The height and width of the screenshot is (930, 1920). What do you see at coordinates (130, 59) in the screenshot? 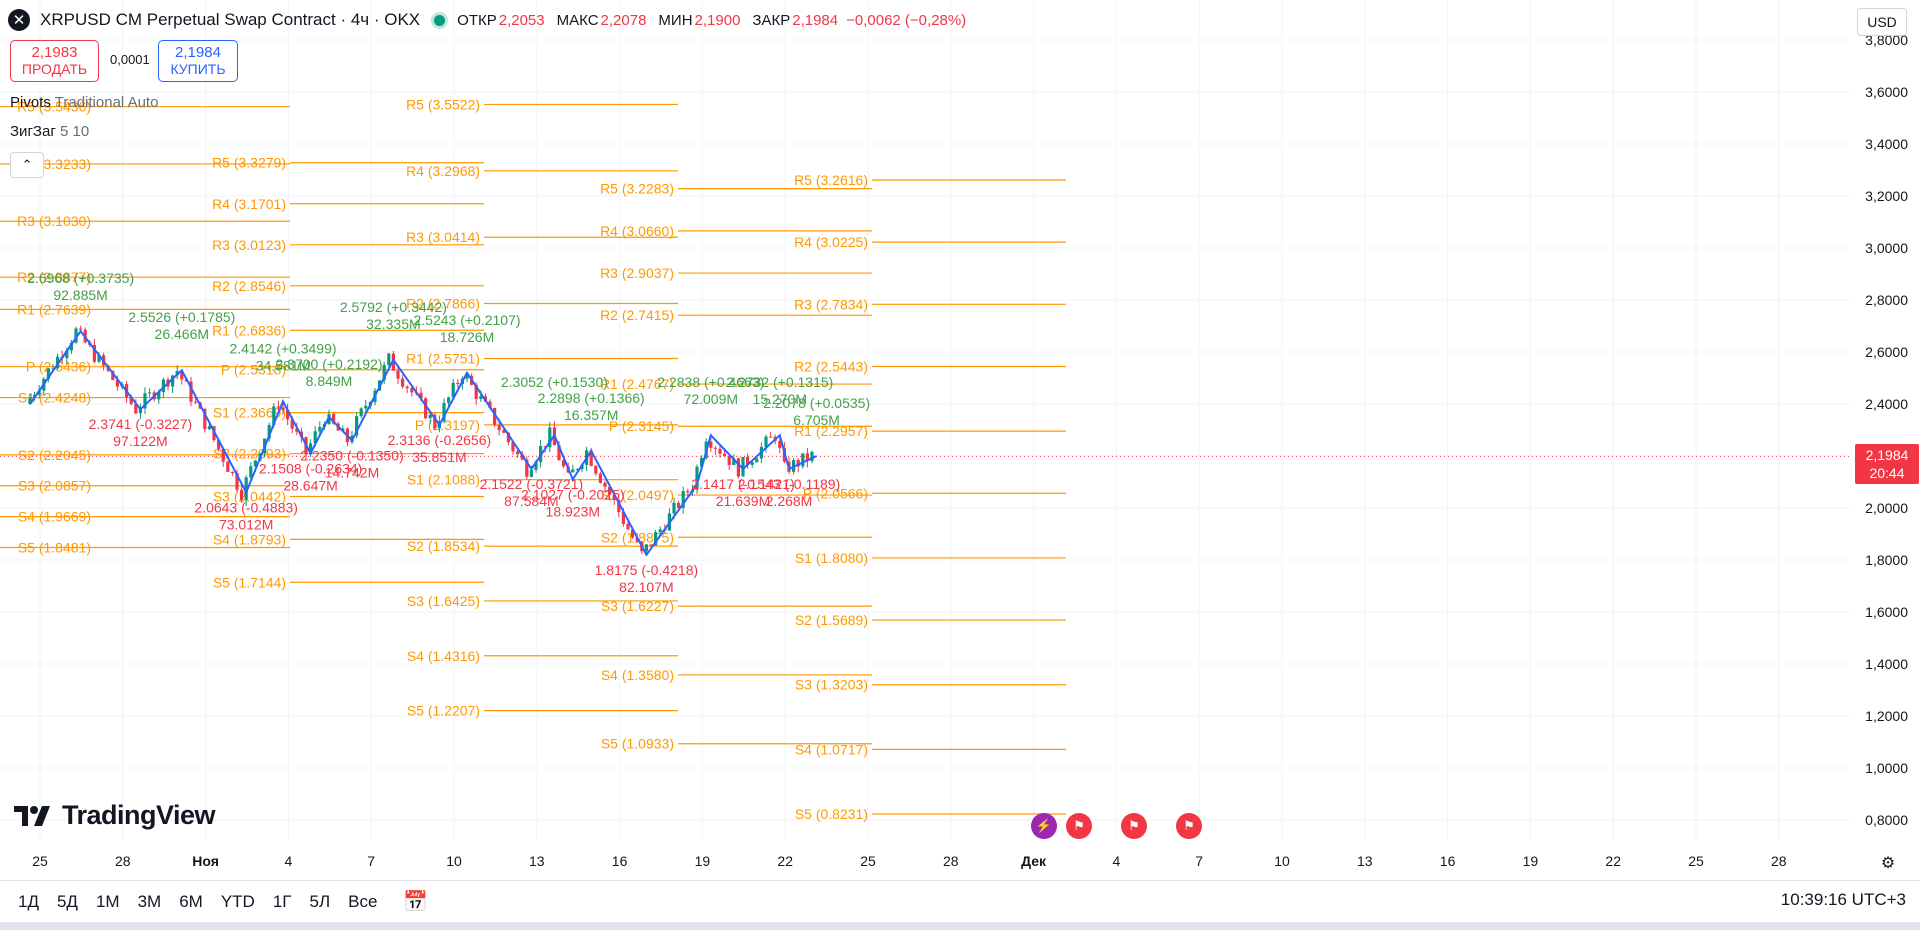
I see `spread-value: 0,0001` at bounding box center [130, 59].